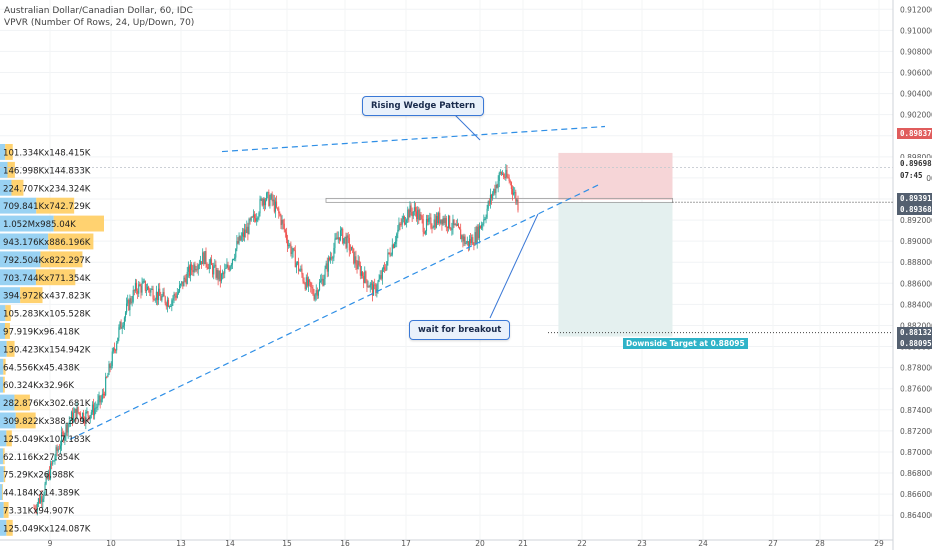 Image resolution: width=932 pixels, height=550 pixels. What do you see at coordinates (820, 543) in the screenshot?
I see `time-tick-label: 28` at bounding box center [820, 543].